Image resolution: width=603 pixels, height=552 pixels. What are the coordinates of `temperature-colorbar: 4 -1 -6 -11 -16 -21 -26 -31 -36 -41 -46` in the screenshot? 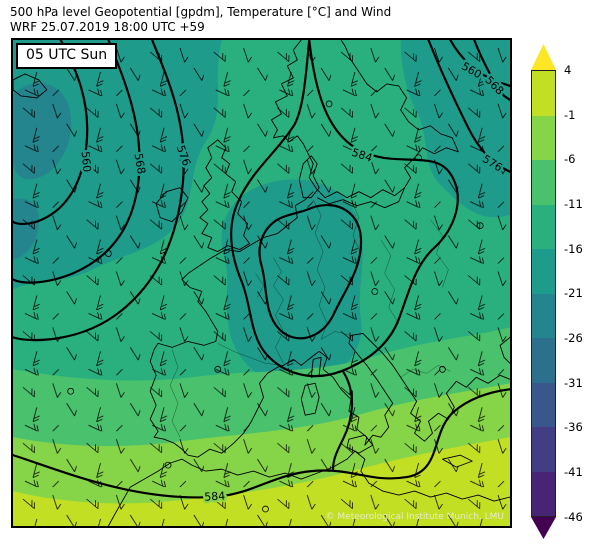 It's located at (567, 294).